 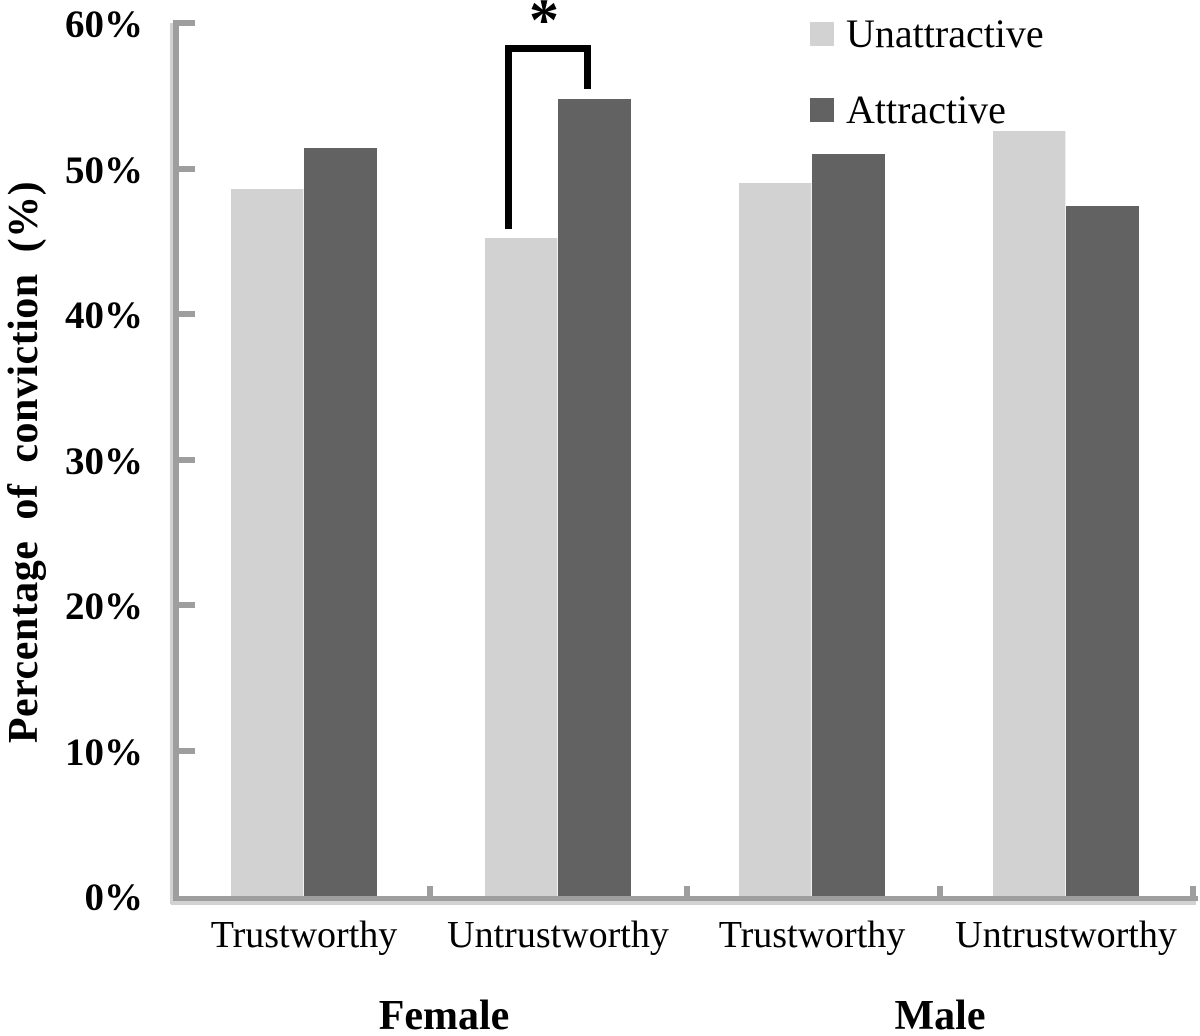 I want to click on bar-male-untrustworthy-attractive, so click(x=1102, y=551).